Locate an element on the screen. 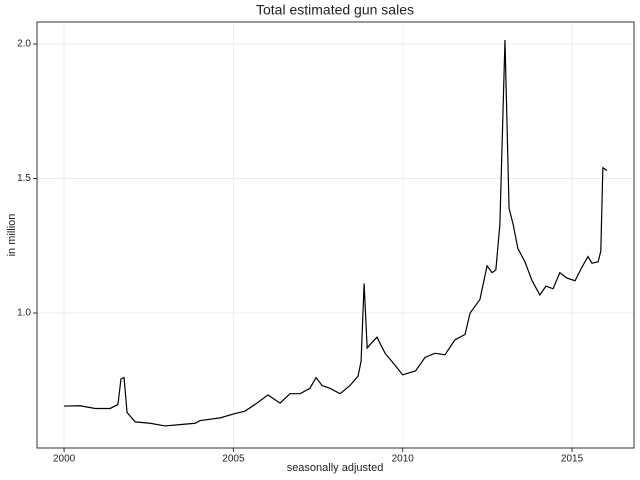 The height and width of the screenshot is (480, 640). x-tick-label: 2010 is located at coordinates (403, 459).